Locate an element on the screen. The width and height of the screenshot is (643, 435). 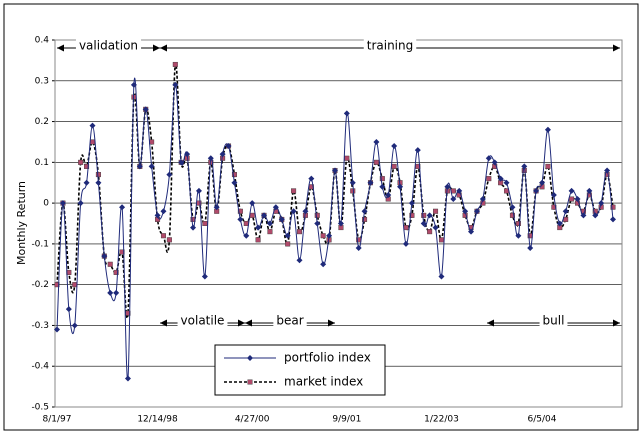
legend-marker is located at coordinates (250, 382).